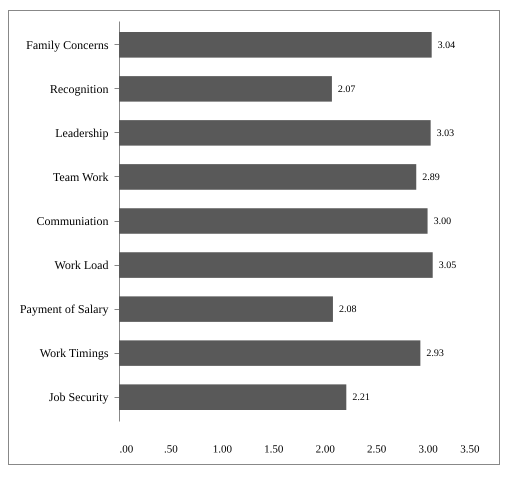 This screenshot has width=526, height=487. I want to click on data-label: 2.89, so click(431, 177).